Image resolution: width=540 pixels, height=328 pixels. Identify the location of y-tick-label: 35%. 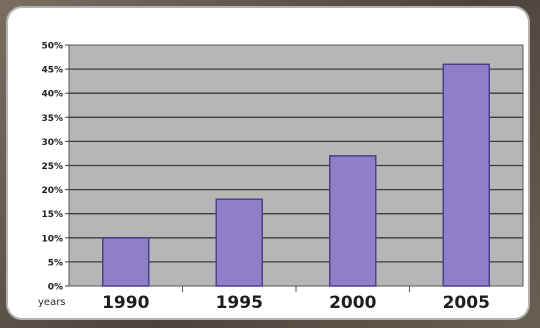
(52, 119).